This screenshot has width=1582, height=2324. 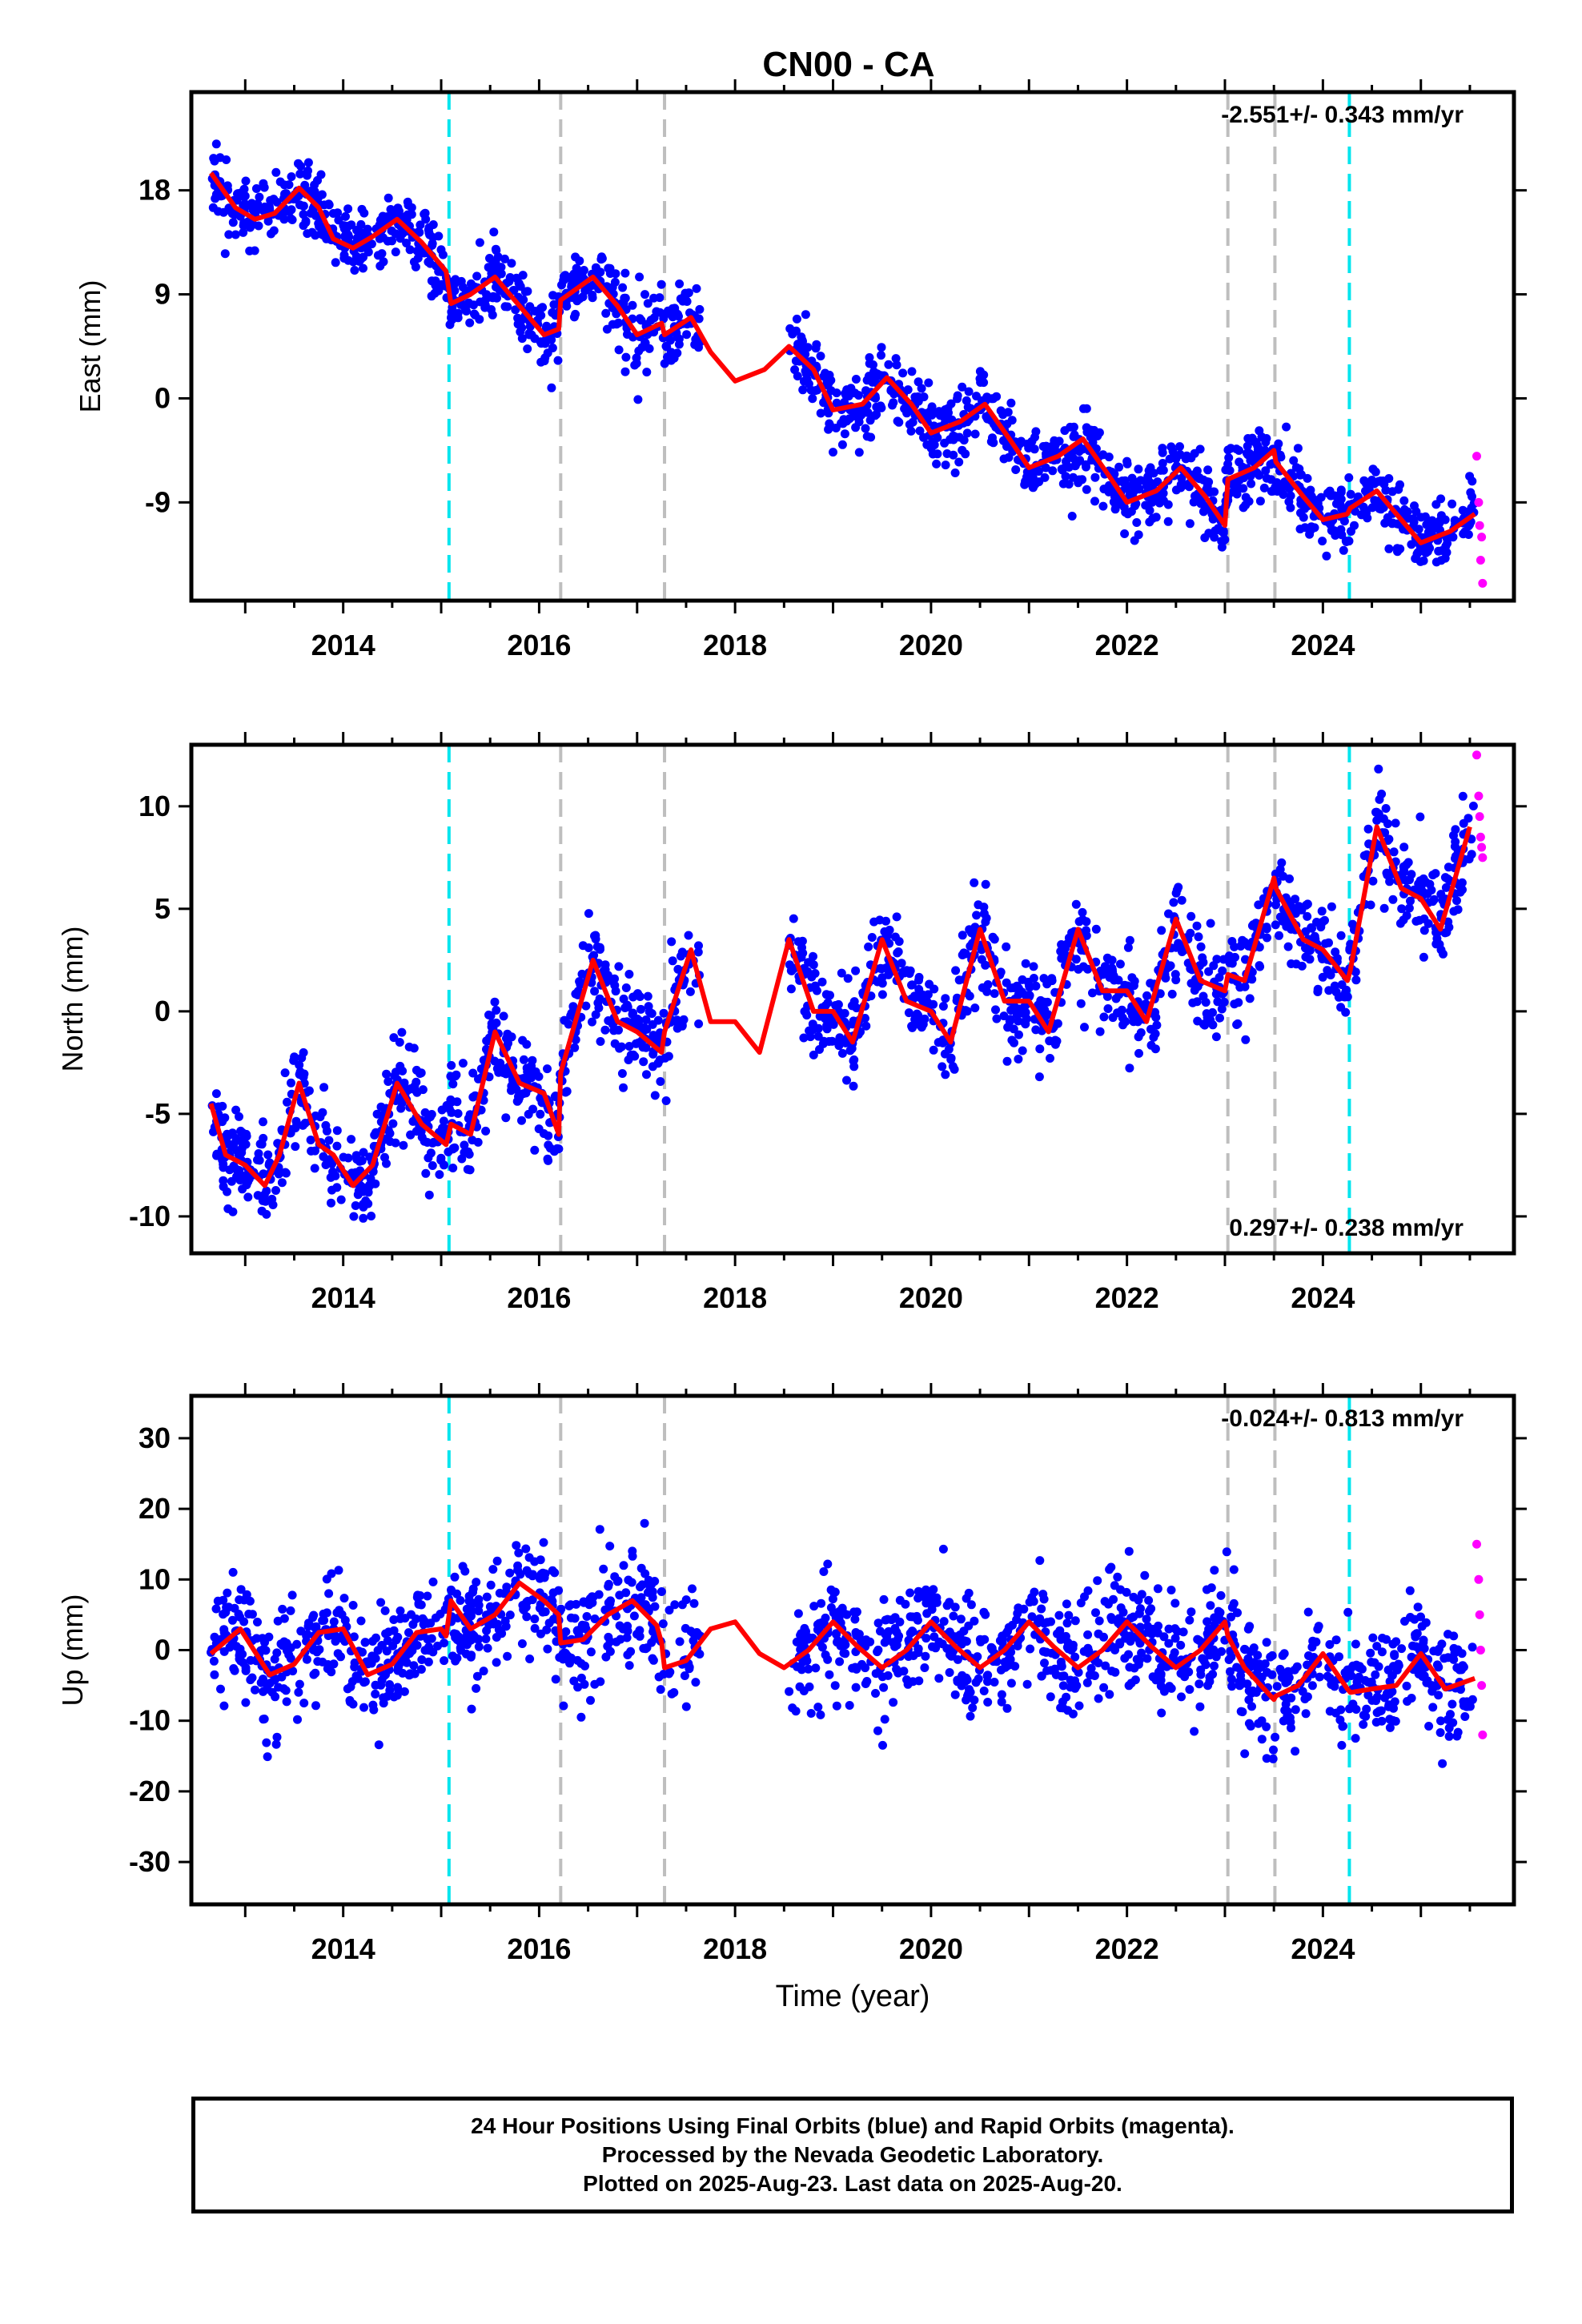 I want to click on final-orbit-points, so click(x=843, y=353).